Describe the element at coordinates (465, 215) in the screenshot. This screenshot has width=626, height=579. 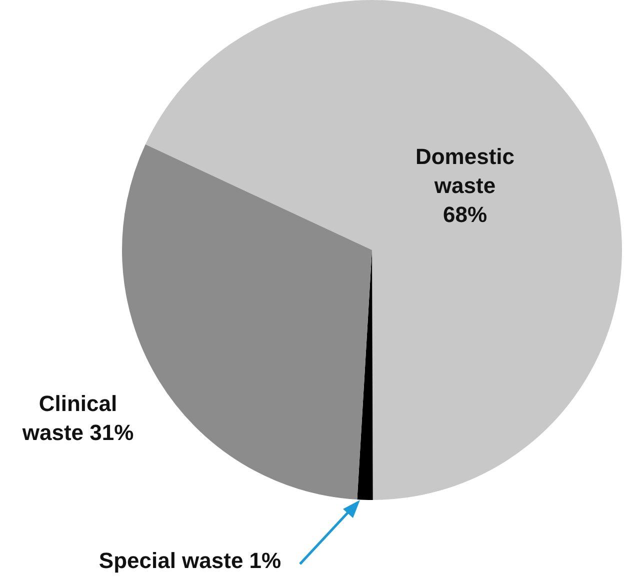
I see `data-label: 68%` at that location.